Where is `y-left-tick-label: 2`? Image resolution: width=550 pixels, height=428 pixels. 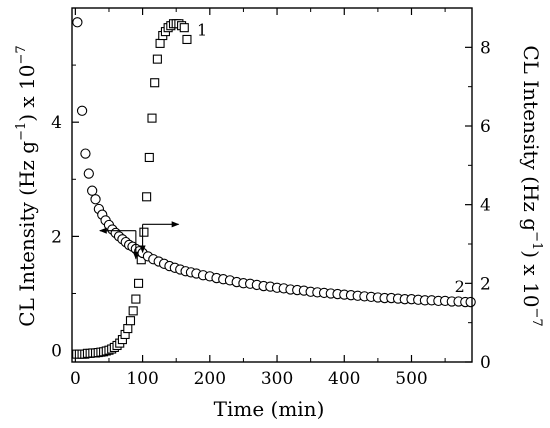
y-left-tick-label: 2 is located at coordinates (56, 237).